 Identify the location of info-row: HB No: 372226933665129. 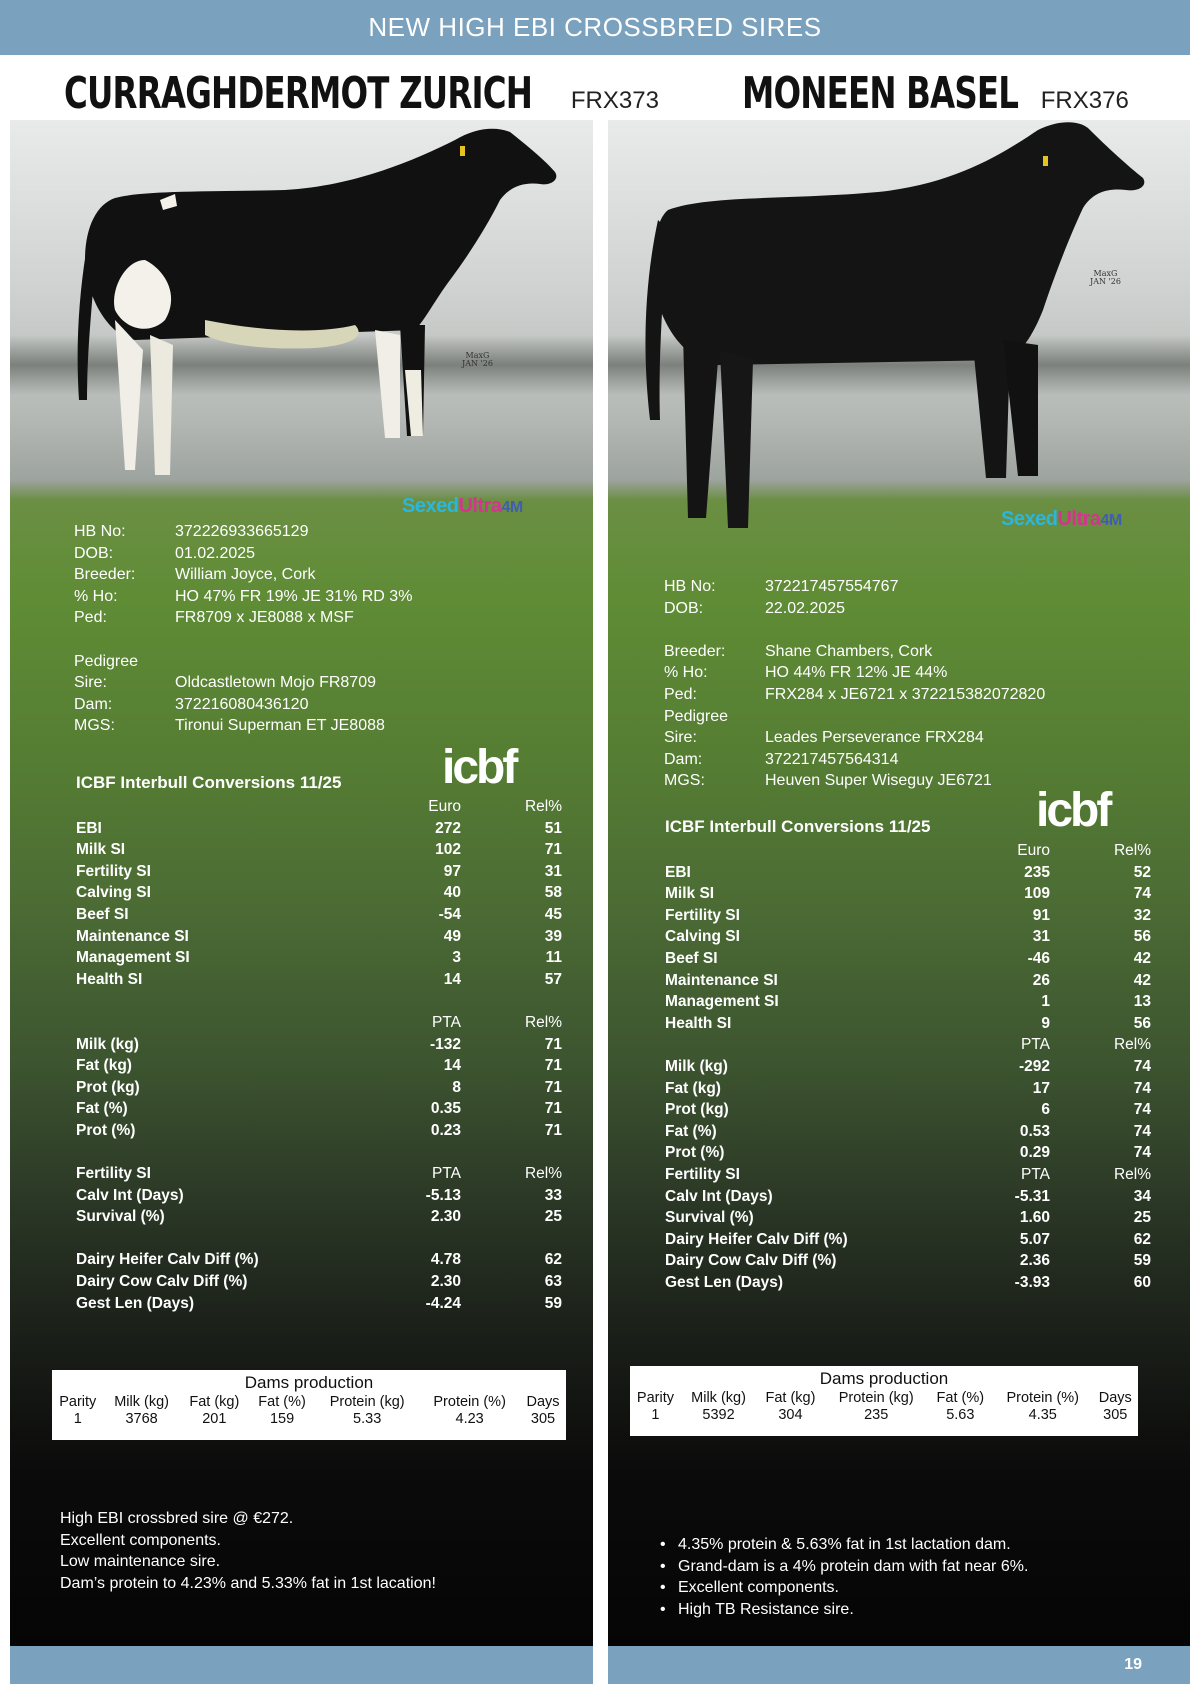
(191, 531).